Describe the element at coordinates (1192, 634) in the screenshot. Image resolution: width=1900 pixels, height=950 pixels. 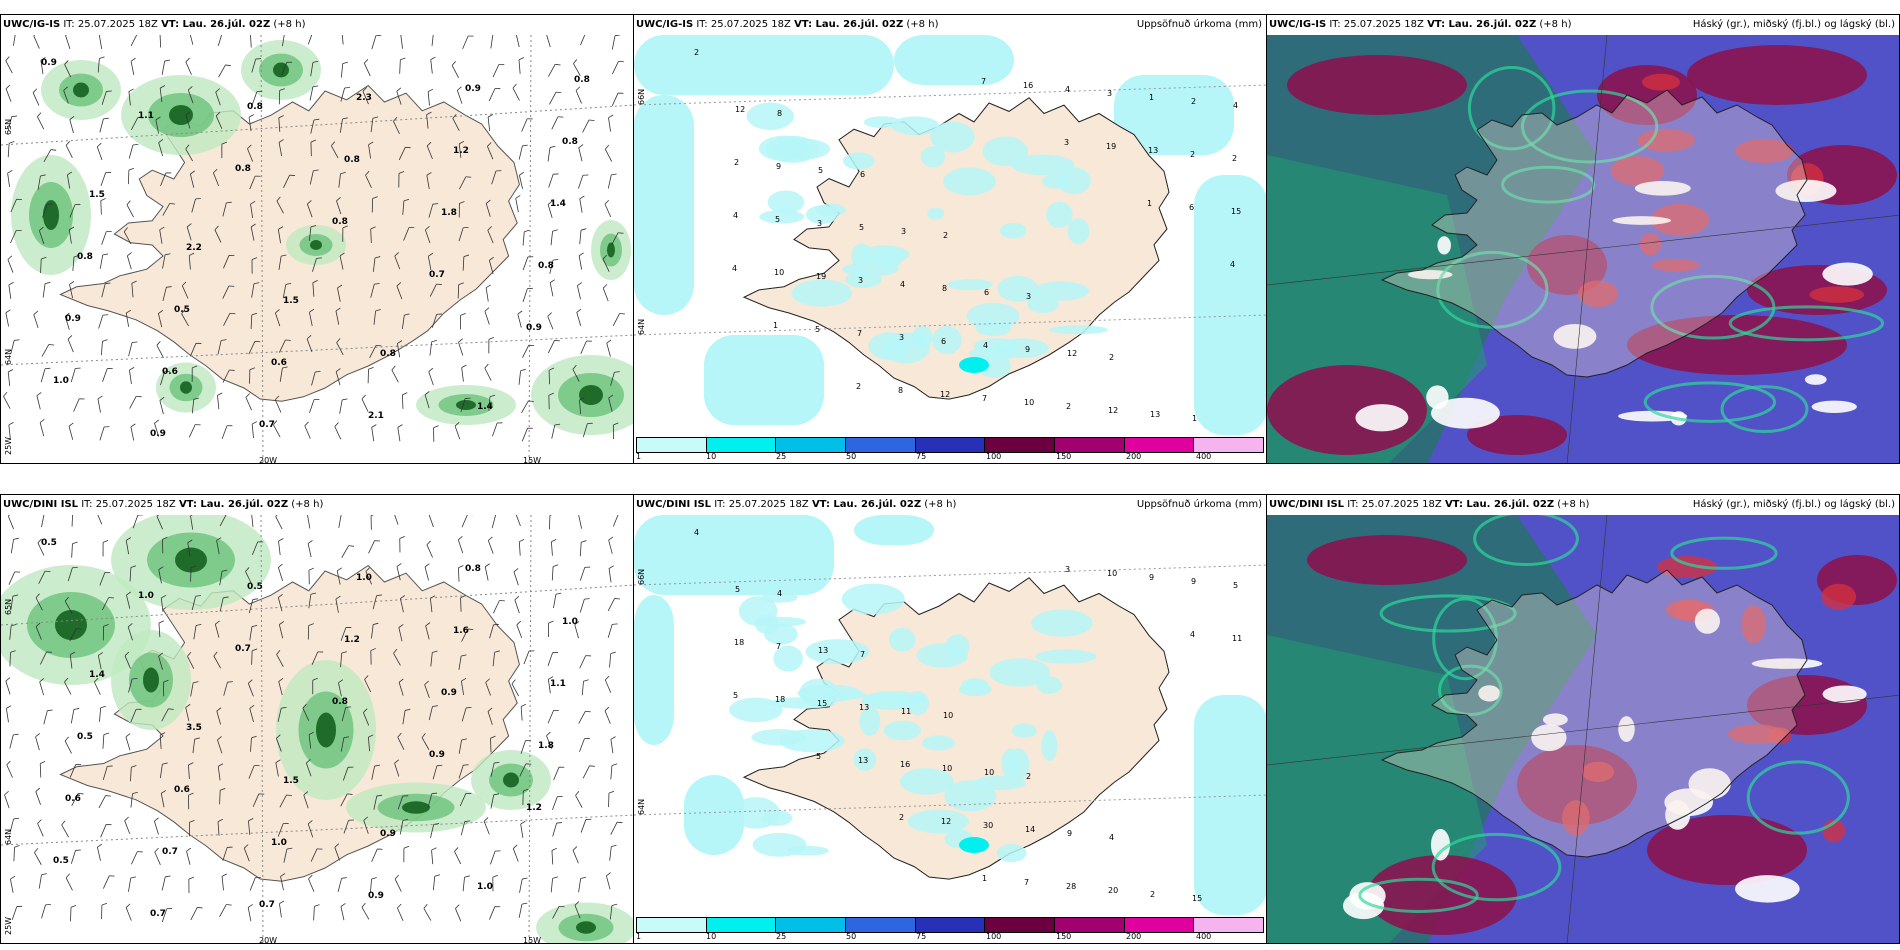
I see `precip-value: 4` at that location.